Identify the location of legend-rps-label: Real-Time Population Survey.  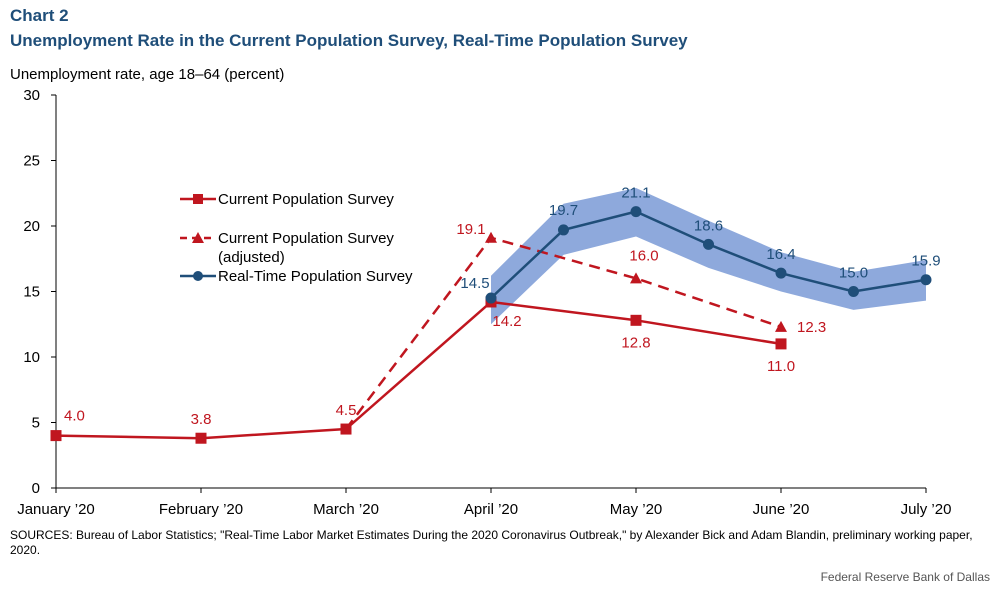
(315, 276).